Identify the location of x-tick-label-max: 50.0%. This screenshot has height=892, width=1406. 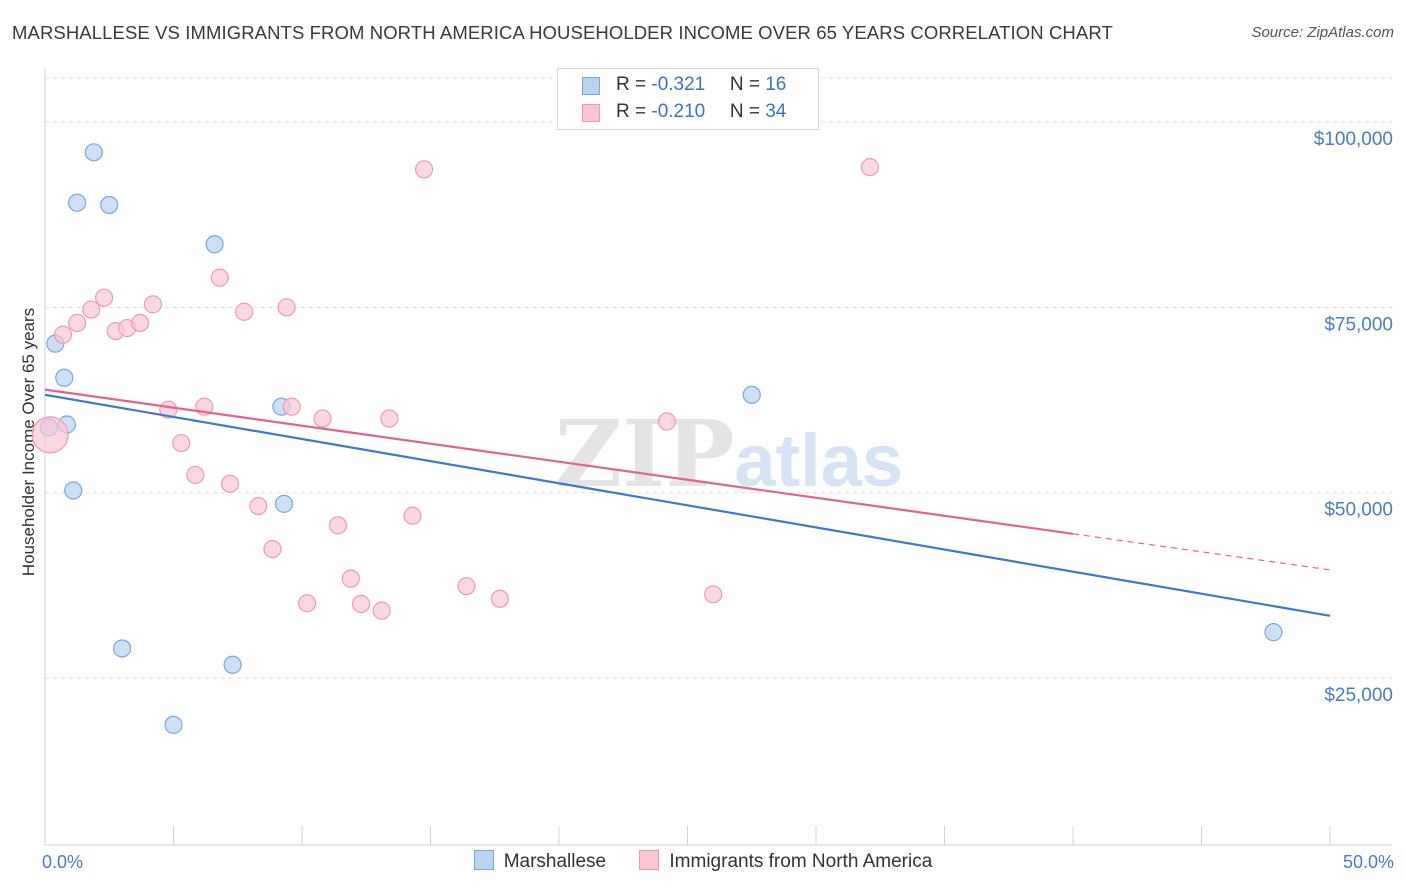
(1368, 862).